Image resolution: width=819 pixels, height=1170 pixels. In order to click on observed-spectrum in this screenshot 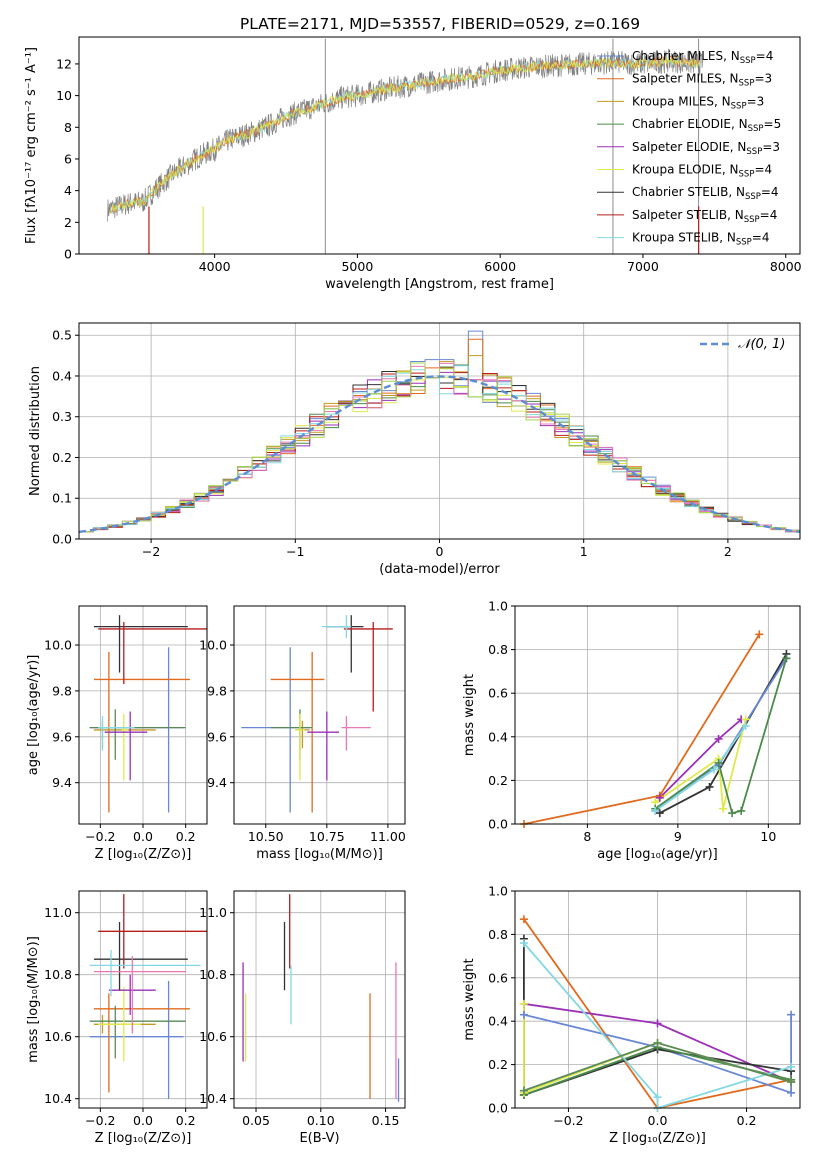, I will do `click(405, 135)`.